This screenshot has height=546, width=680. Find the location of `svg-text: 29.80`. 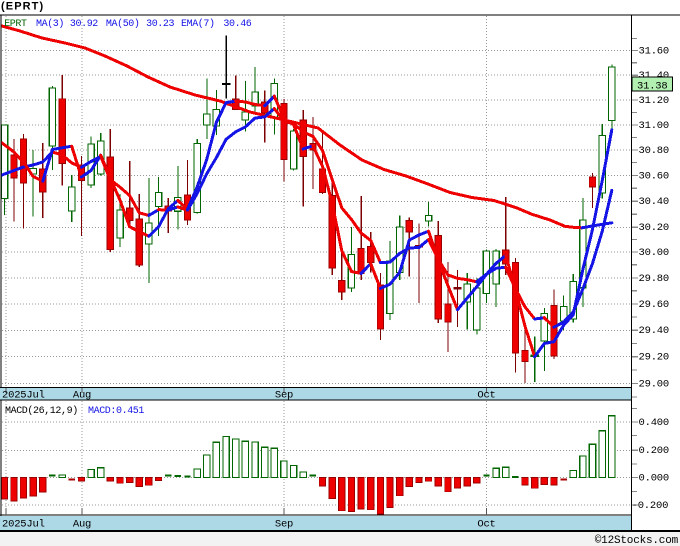

svg-text: 29.80 is located at coordinates (654, 279).